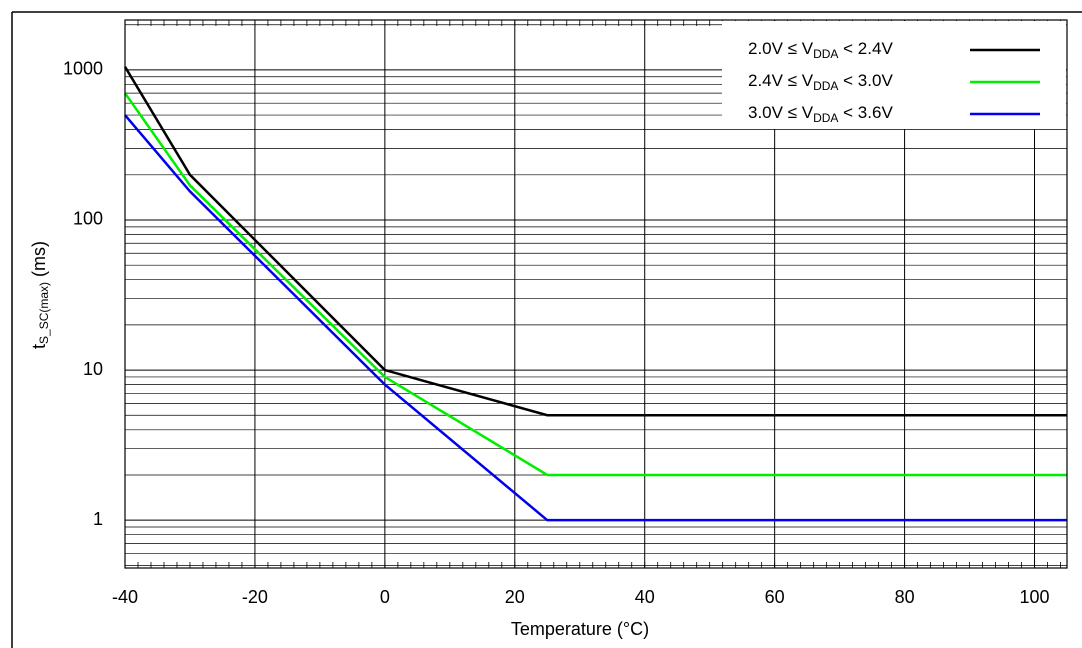  Describe the element at coordinates (98, 519) in the screenshot. I see `y-tick-label: 1` at that location.